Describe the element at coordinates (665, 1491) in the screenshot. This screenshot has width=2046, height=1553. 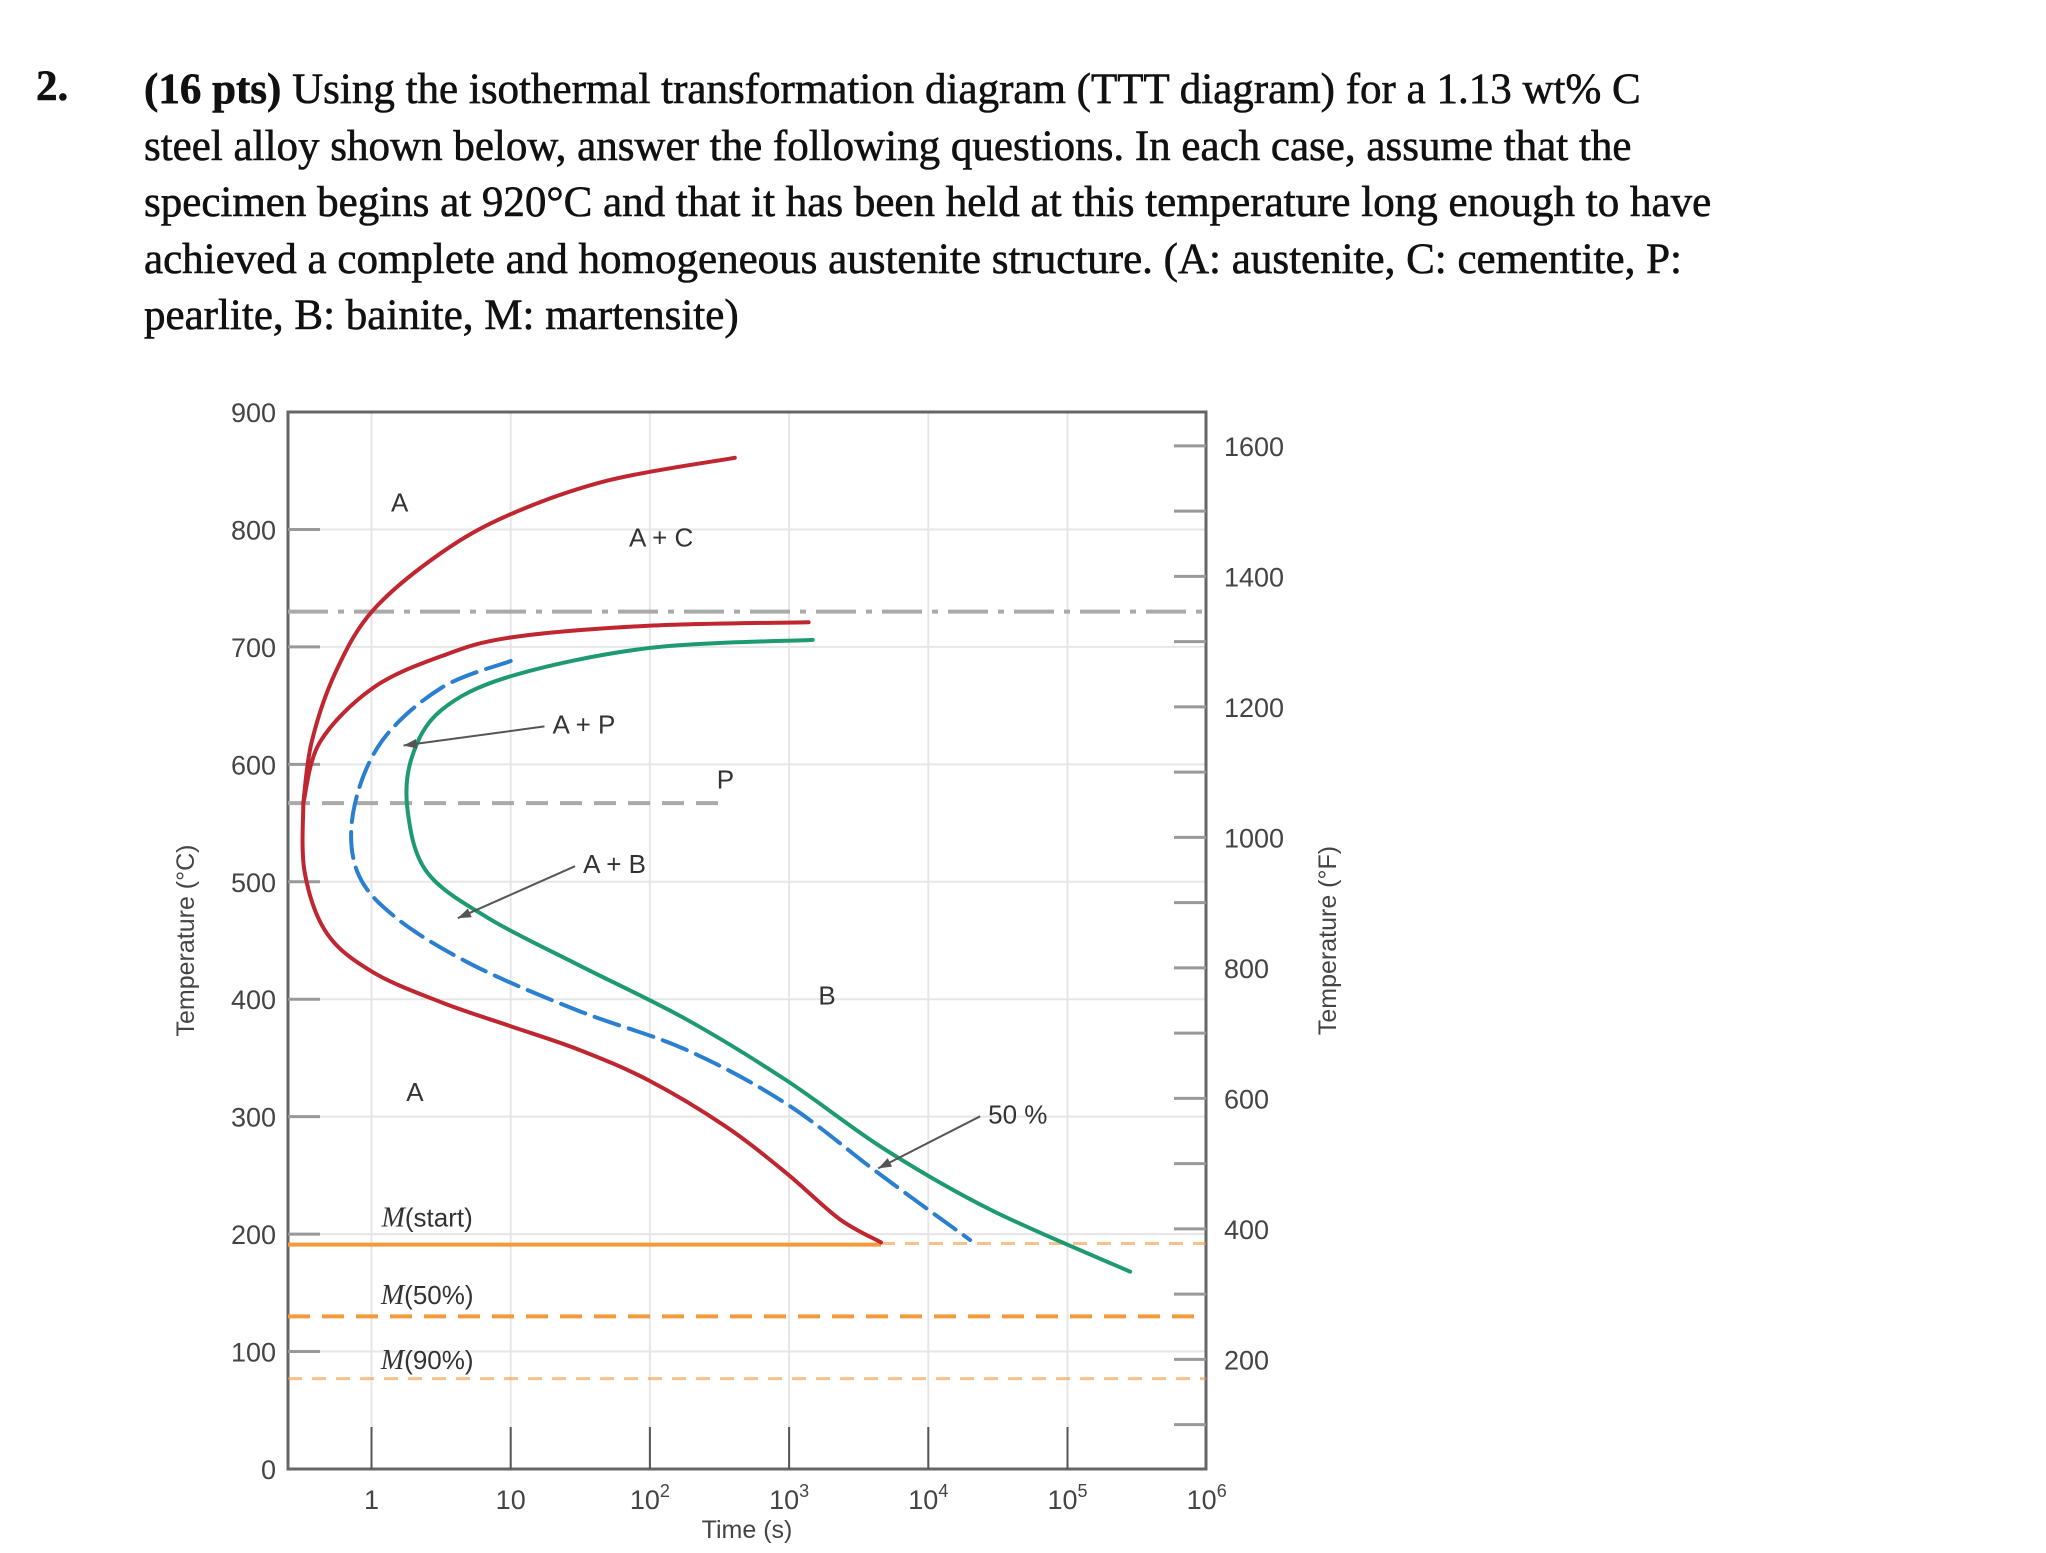
I see `x-tick-exponent: 2` at that location.